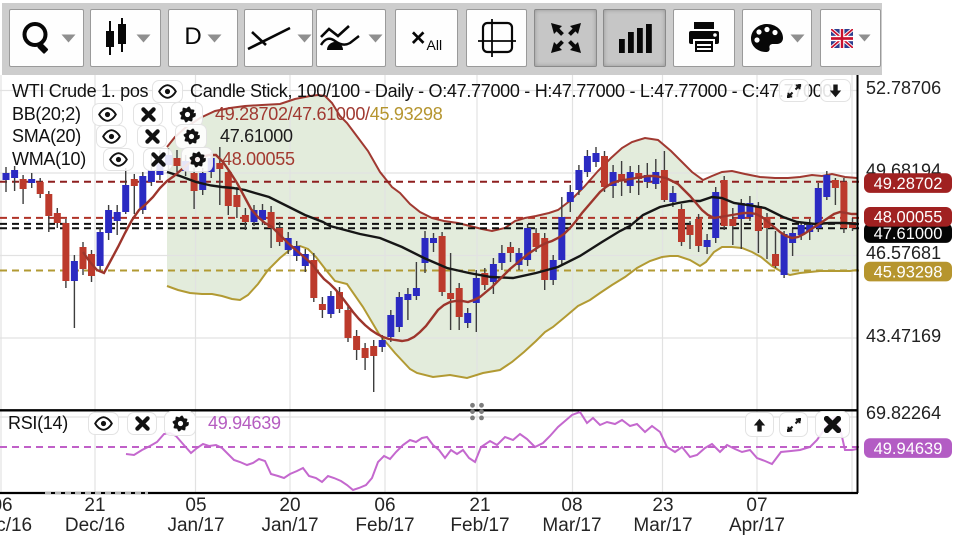 The image size is (960, 540). Describe the element at coordinates (903, 88) in the screenshot. I see `svg-text: 52.78706` at that location.